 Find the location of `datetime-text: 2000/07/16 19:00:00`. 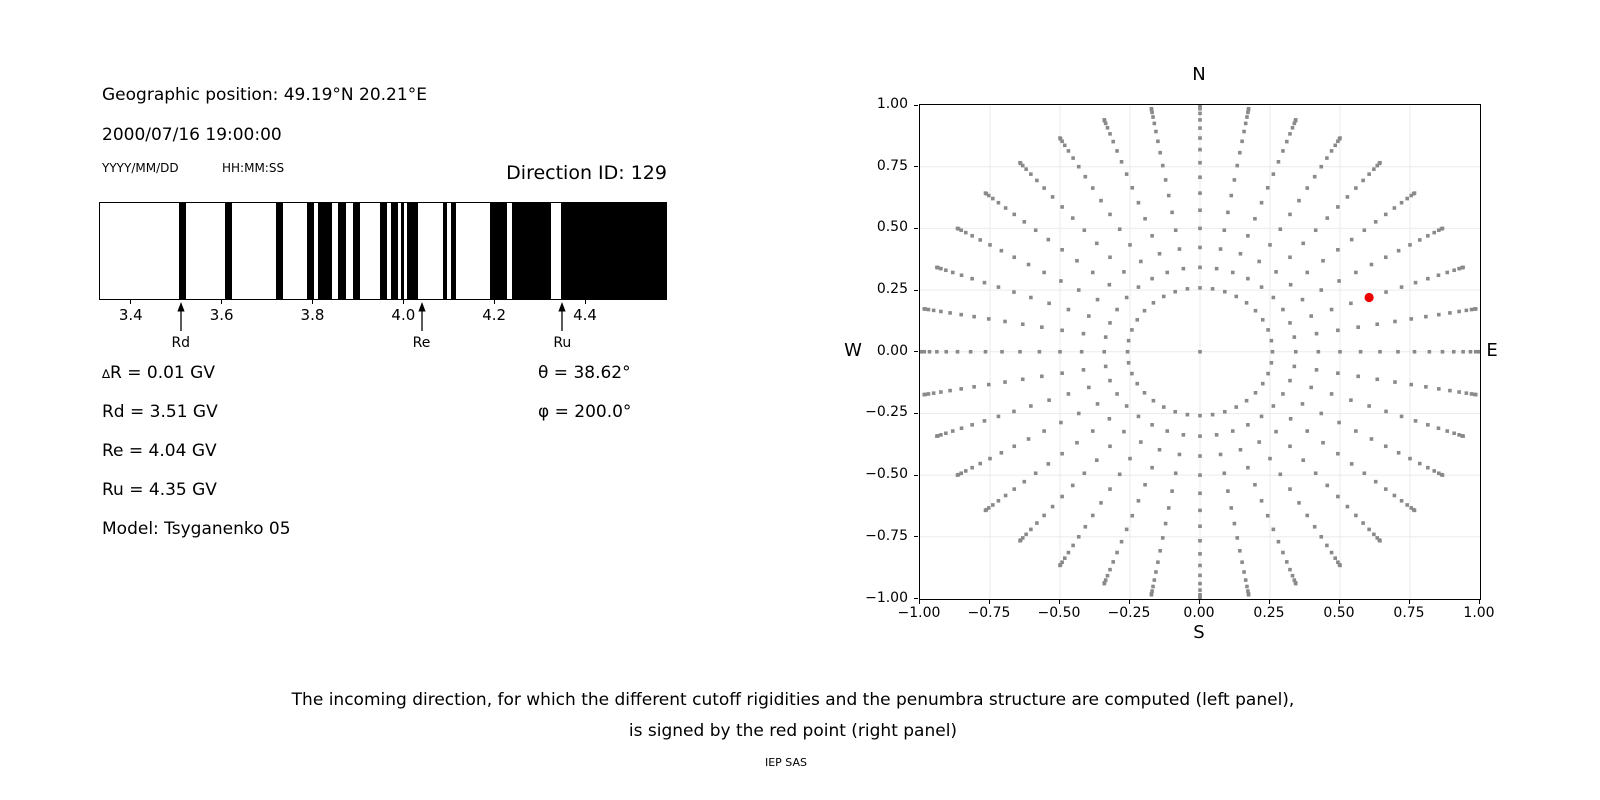

datetime-text: 2000/07/16 19:00:00 is located at coordinates (192, 135).